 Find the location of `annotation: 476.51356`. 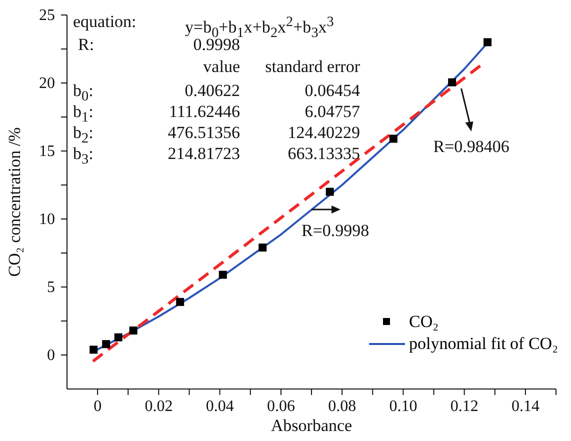

annotation: 476.51356 is located at coordinates (204, 133).